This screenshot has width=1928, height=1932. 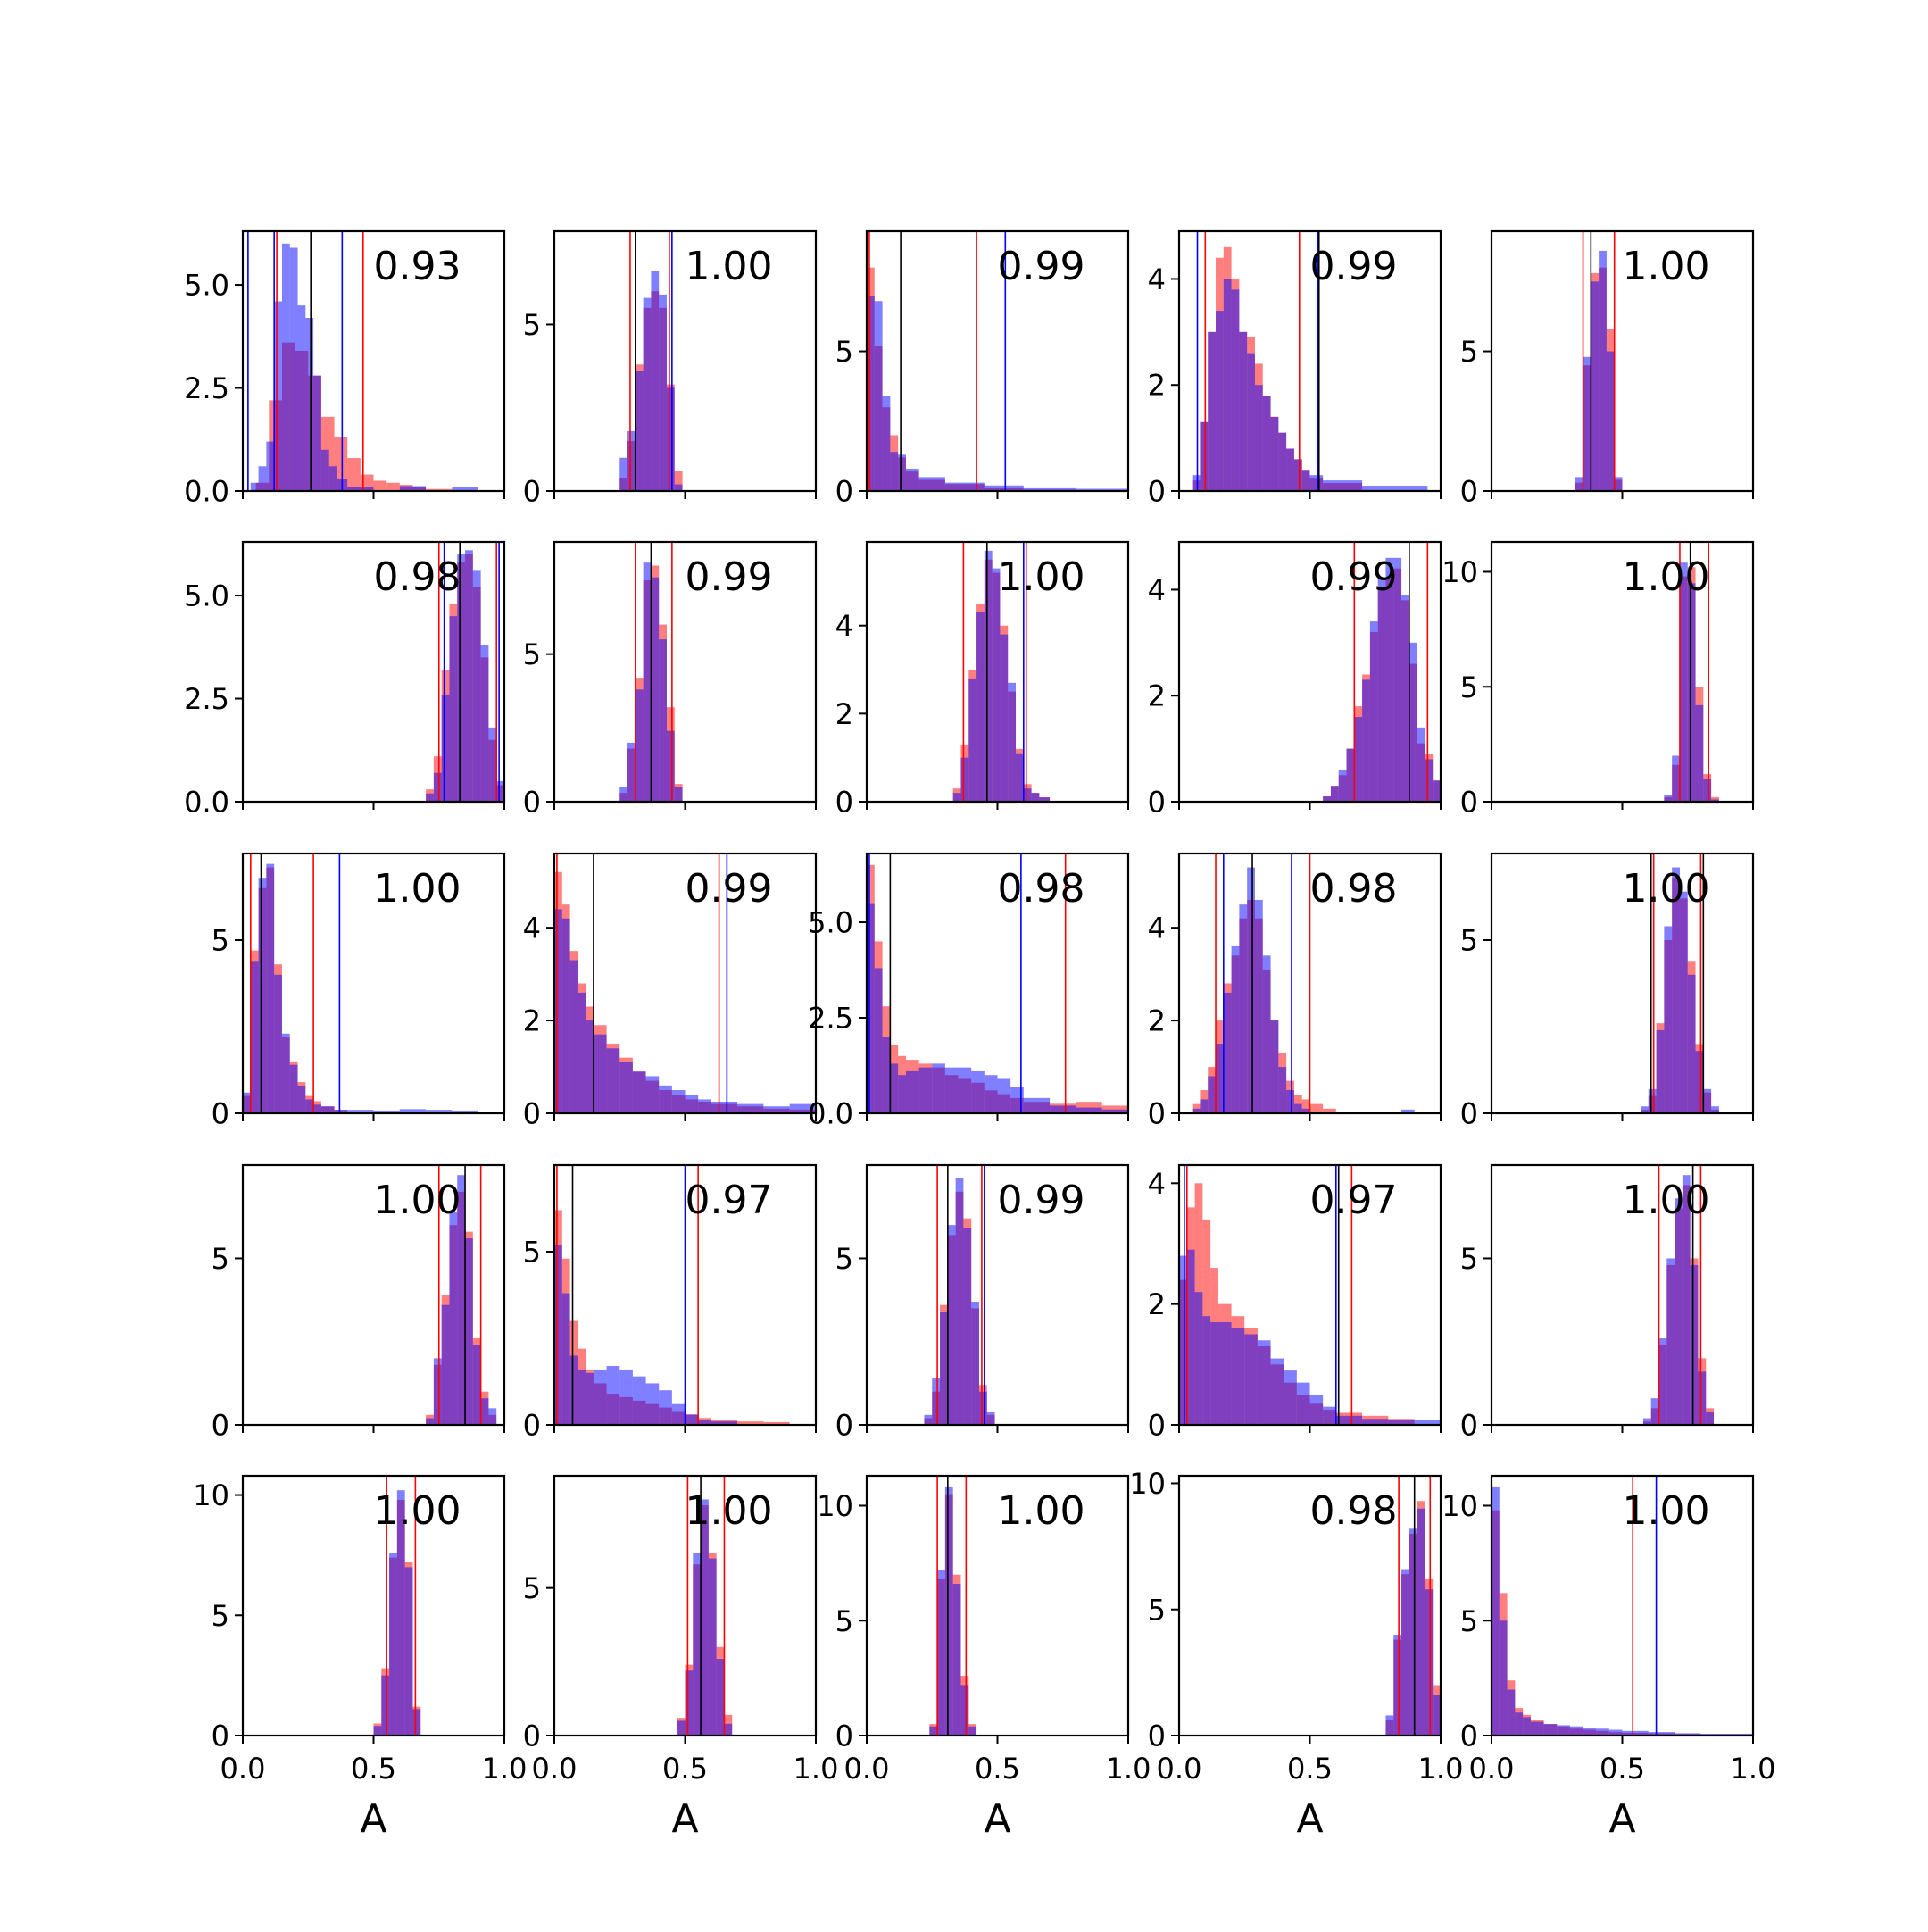 What do you see at coordinates (417, 266) in the screenshot?
I see `annotation-value: 0.93` at bounding box center [417, 266].